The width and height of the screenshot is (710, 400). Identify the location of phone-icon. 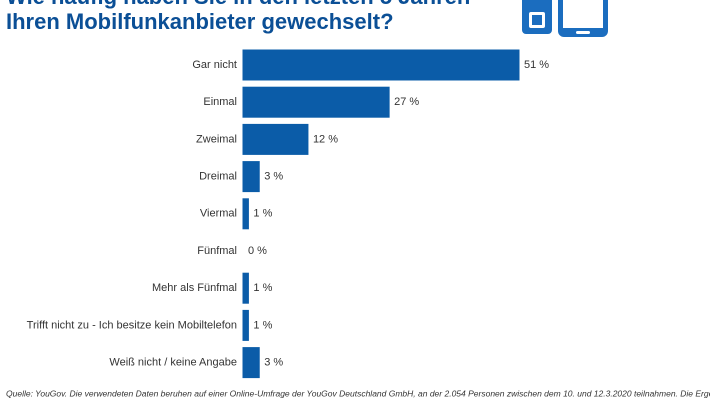
(583, 18).